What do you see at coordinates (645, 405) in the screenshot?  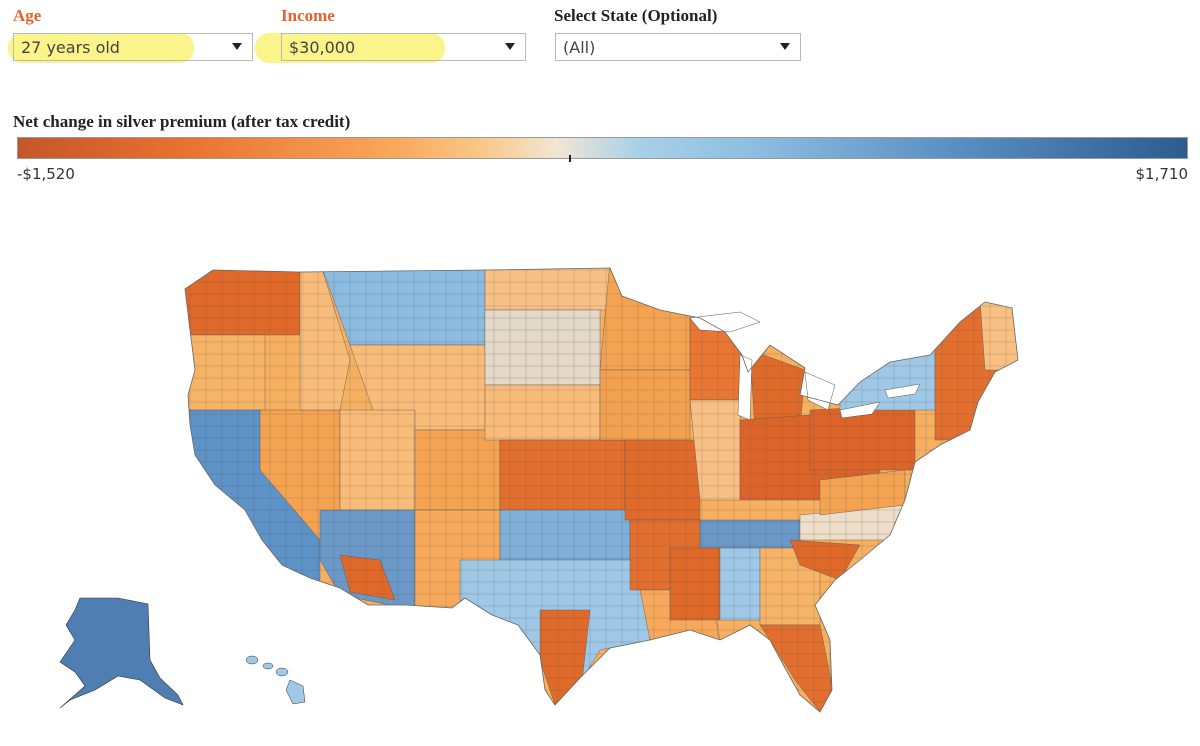 I see `region-iowa` at bounding box center [645, 405].